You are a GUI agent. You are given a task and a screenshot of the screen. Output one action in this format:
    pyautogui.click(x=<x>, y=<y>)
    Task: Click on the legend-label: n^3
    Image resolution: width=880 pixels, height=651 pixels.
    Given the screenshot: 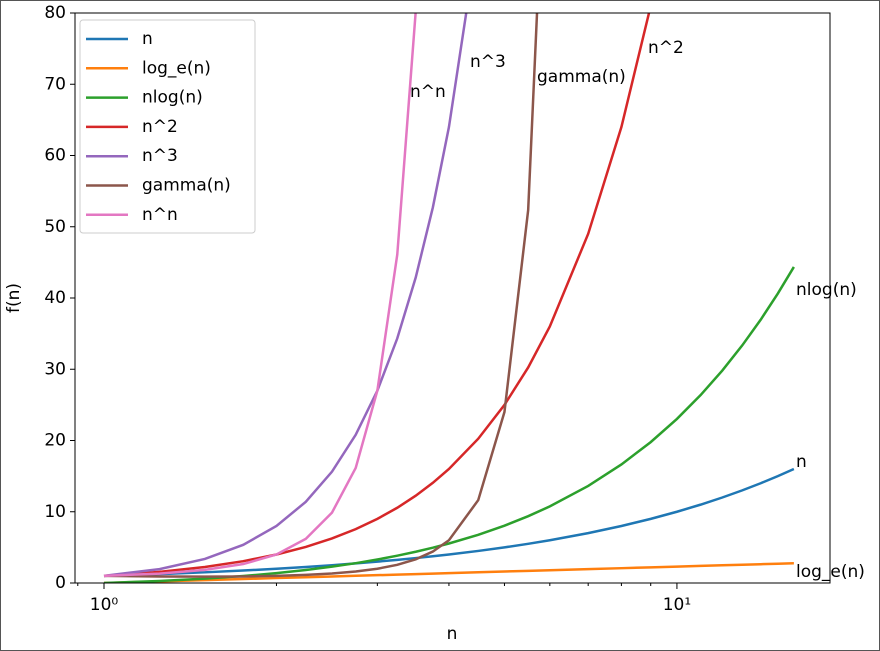 What is the action you would take?
    pyautogui.click(x=160, y=156)
    